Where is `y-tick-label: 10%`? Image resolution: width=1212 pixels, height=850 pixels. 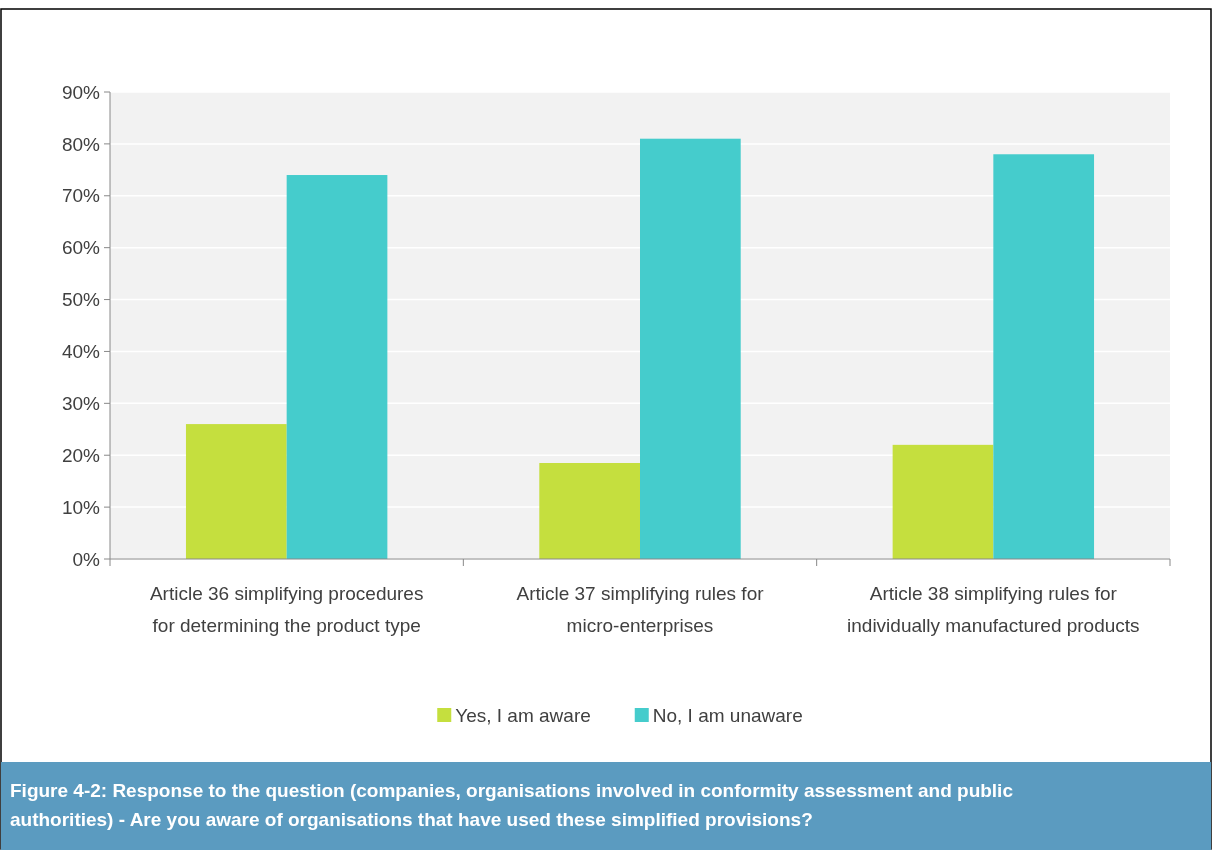 y-tick-label: 10% is located at coordinates (81, 507).